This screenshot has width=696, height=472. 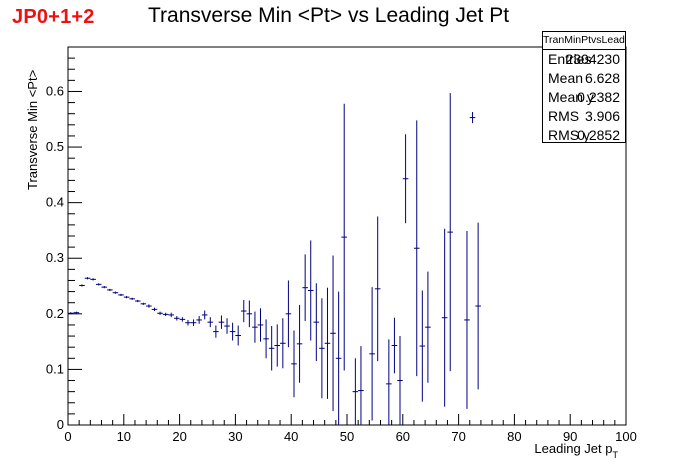 I want to click on y-tick-label: 0, so click(x=60, y=424).